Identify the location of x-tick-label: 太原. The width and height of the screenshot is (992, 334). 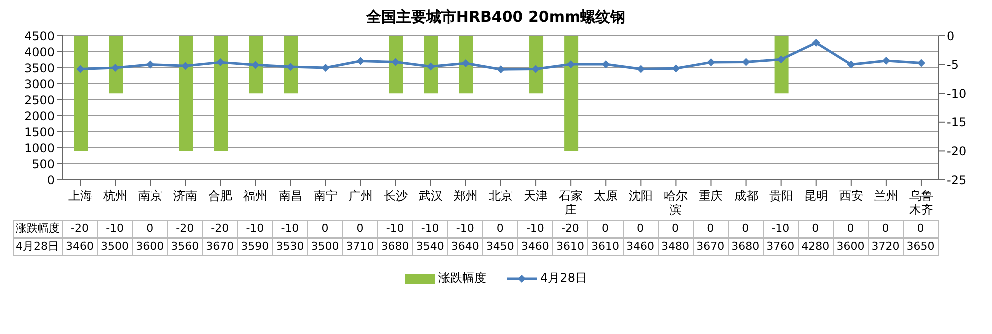
(606, 196).